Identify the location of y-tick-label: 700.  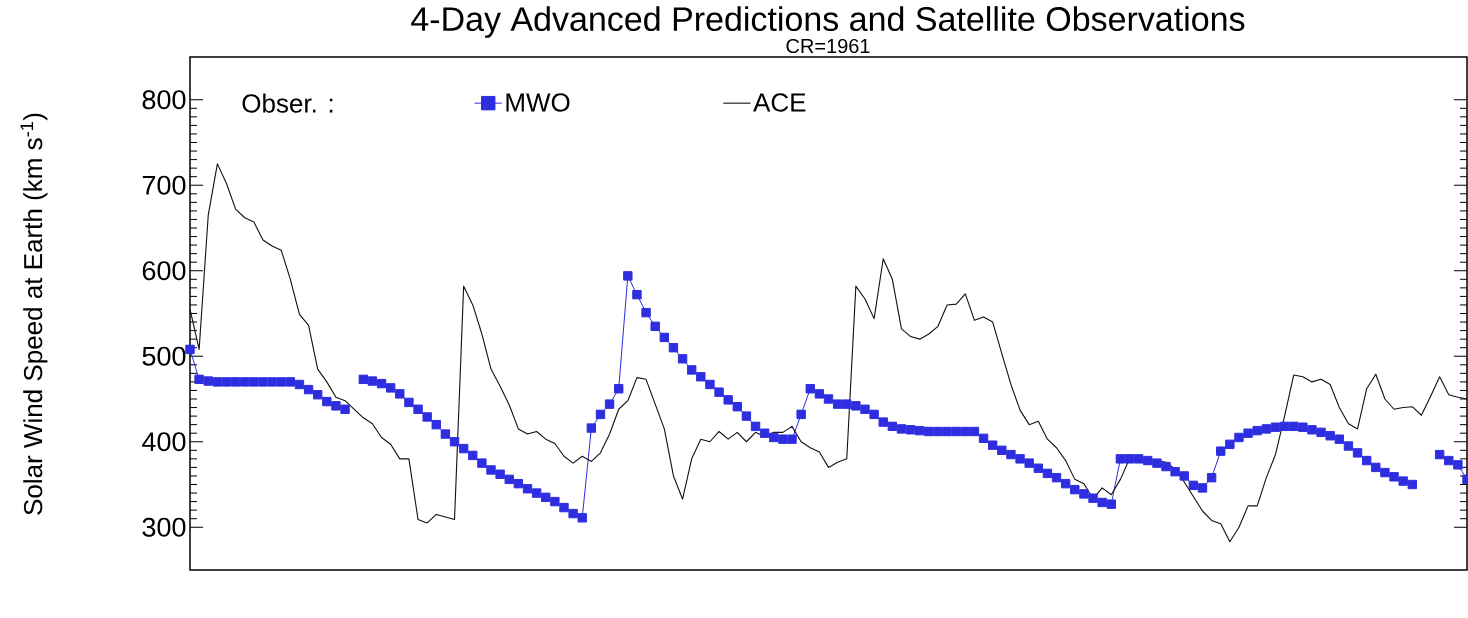
(164, 185).